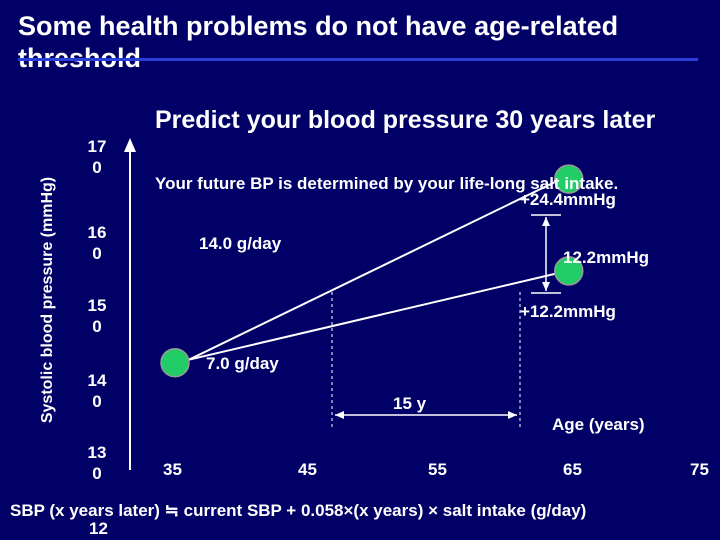 The height and width of the screenshot is (540, 720). What do you see at coordinates (598, 424) in the screenshot?
I see `x-axis-label: Age (years)` at bounding box center [598, 424].